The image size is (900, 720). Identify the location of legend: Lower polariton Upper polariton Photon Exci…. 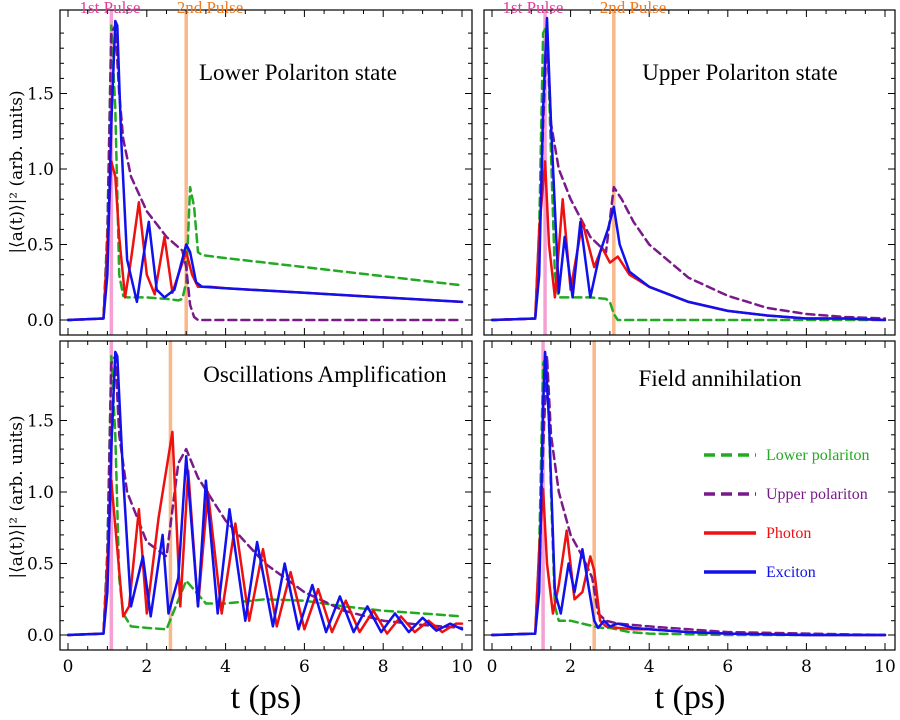
(787, 514).